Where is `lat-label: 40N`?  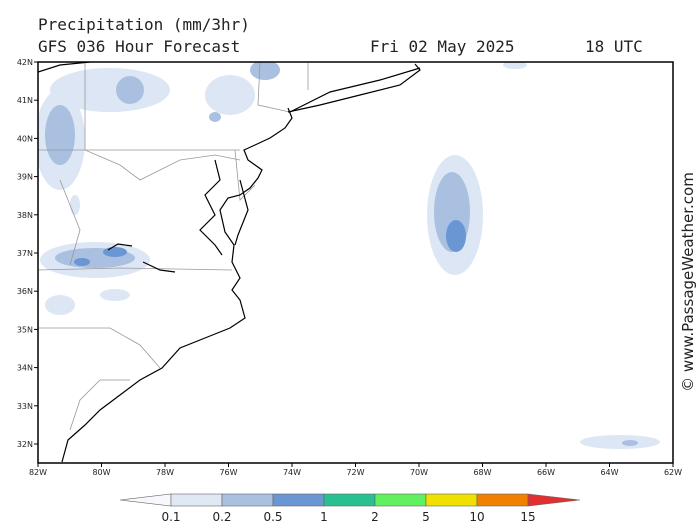
lat-label: 40N is located at coordinates (25, 138).